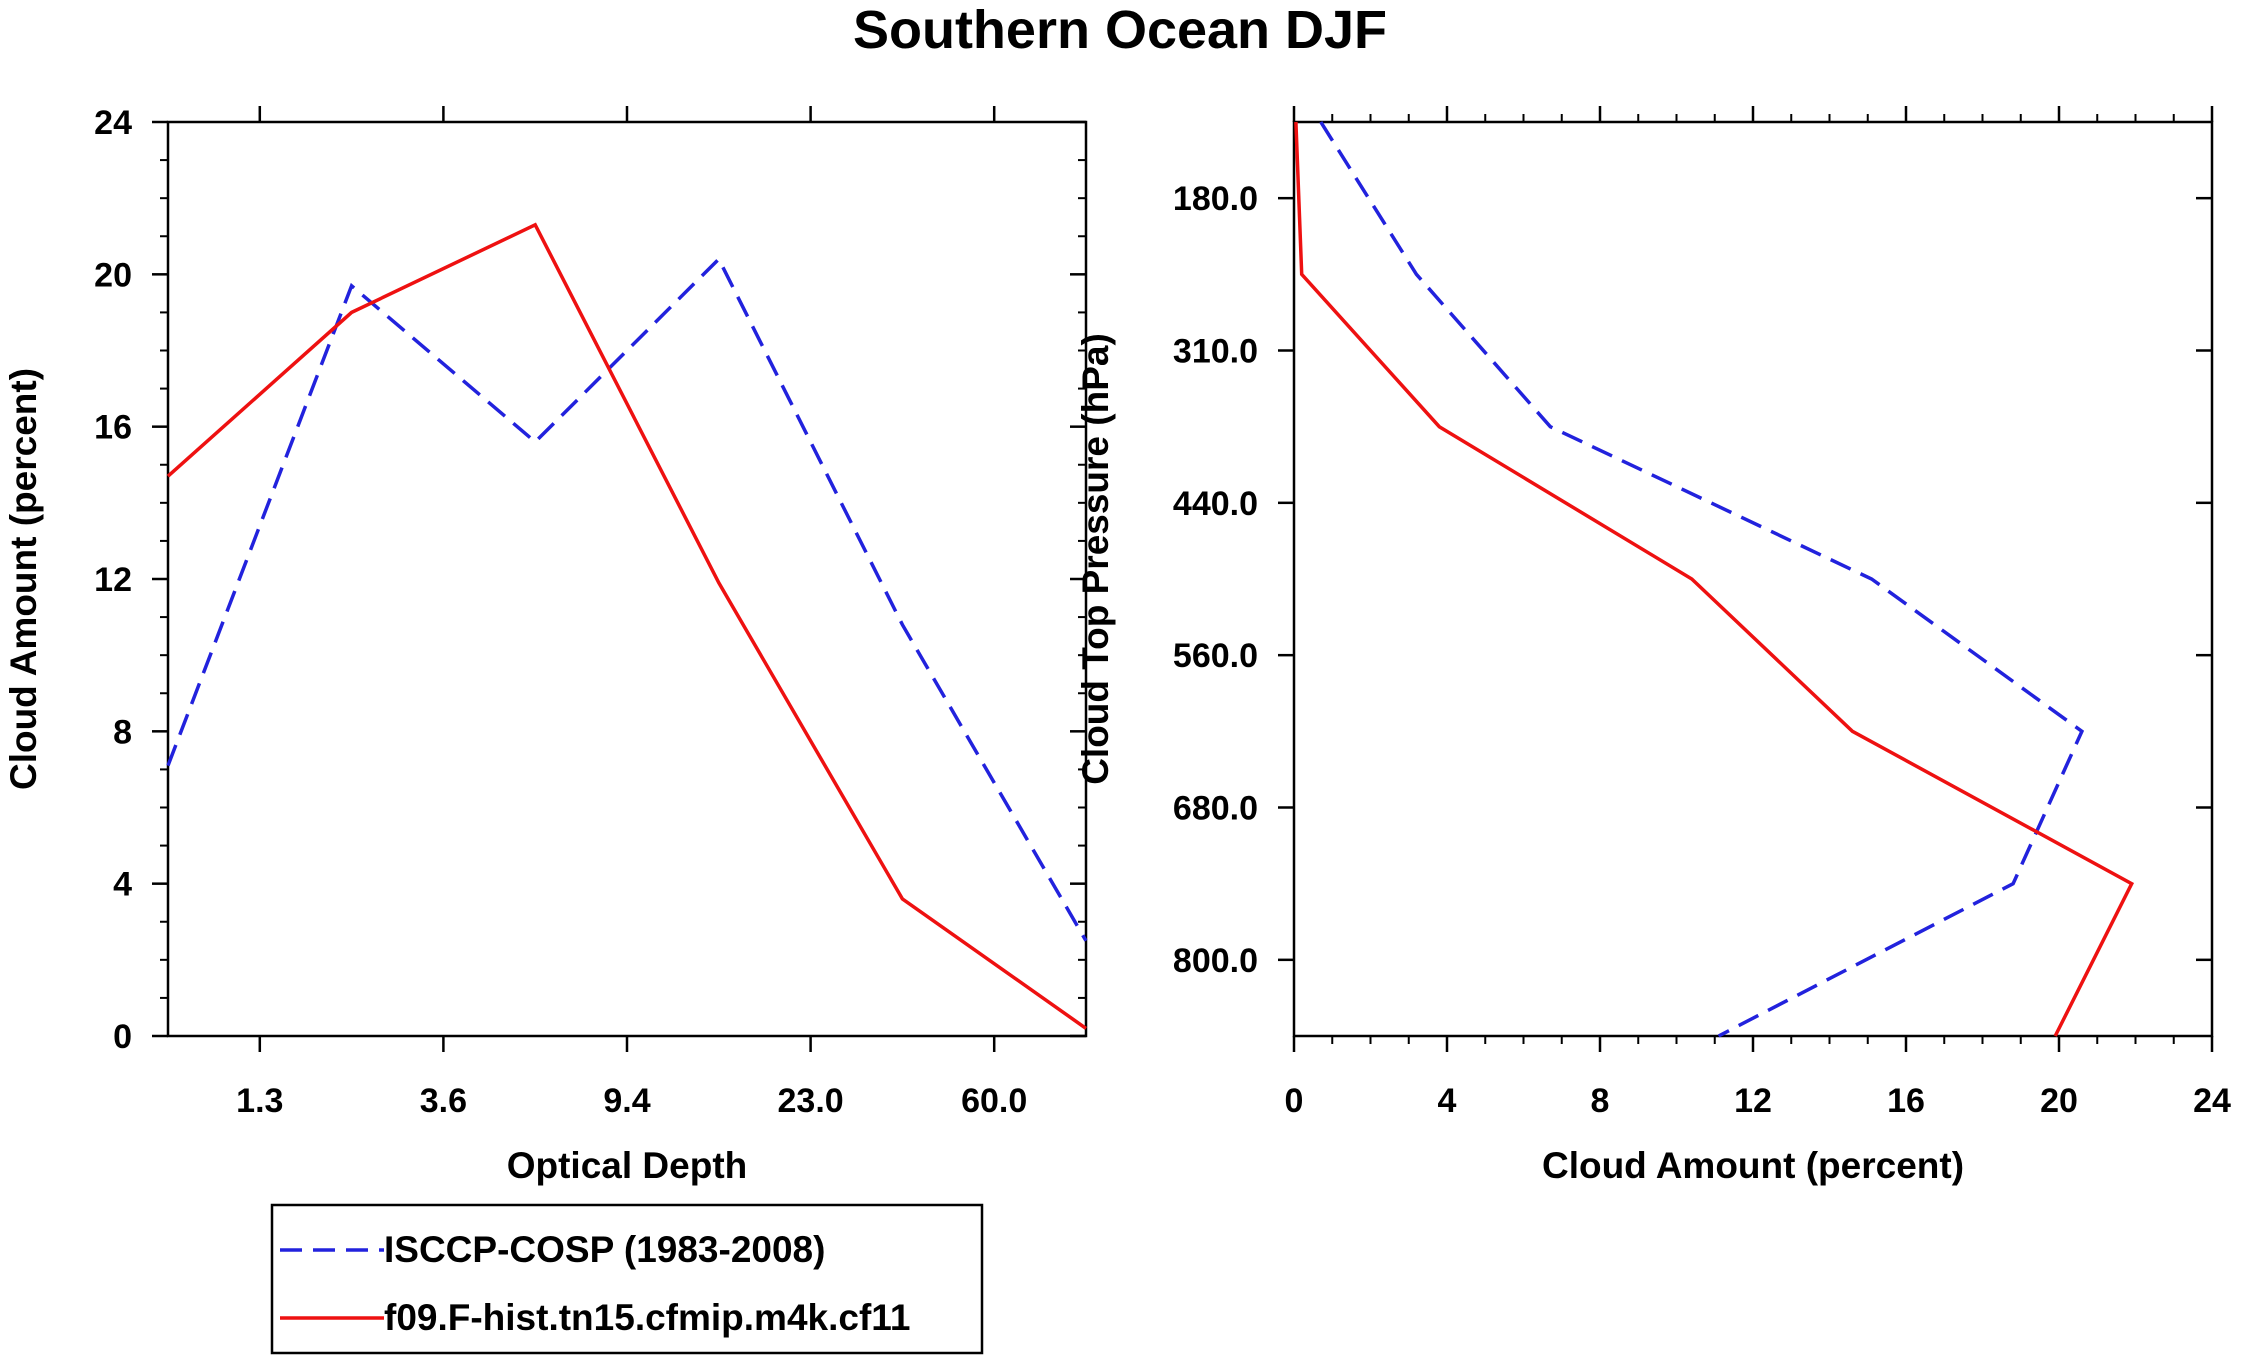 The height and width of the screenshot is (1365, 2241). Describe the element at coordinates (627, 1165) in the screenshot. I see `left-x-axis-label: Optical Depth` at that location.